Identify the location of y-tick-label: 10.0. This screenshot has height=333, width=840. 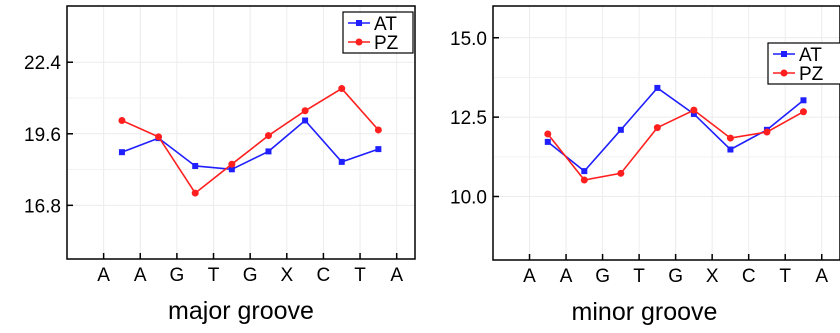
(468, 198).